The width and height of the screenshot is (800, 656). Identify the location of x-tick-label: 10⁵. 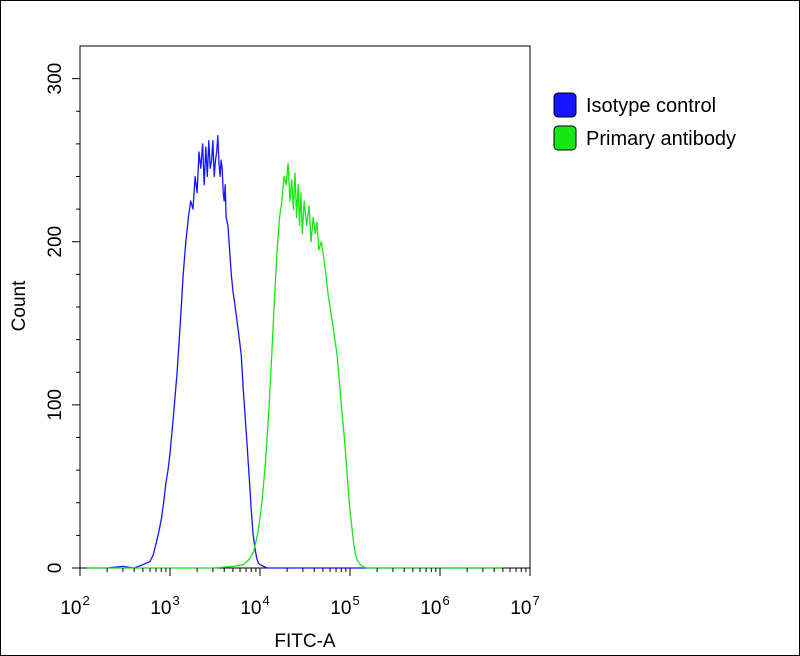
(344, 606).